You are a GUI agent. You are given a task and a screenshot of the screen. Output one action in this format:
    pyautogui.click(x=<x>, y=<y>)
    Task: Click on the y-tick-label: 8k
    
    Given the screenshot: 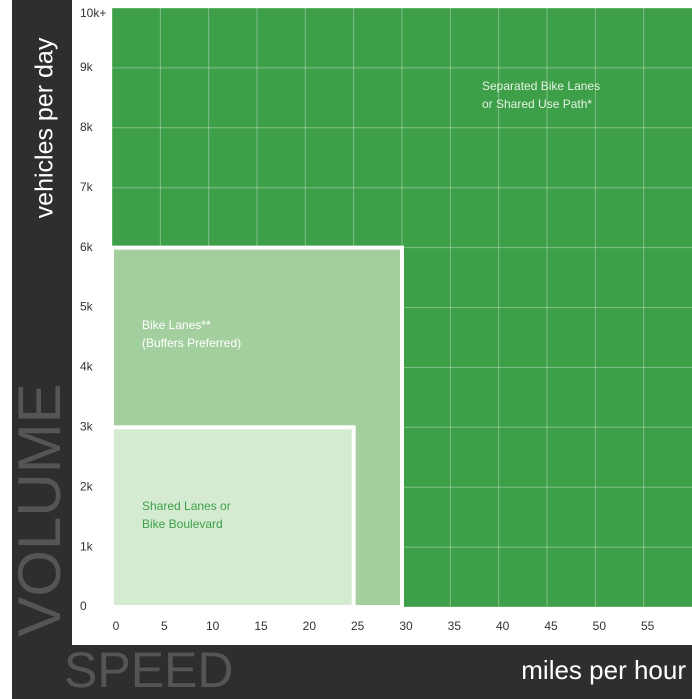 What is the action you would take?
    pyautogui.click(x=87, y=127)
    